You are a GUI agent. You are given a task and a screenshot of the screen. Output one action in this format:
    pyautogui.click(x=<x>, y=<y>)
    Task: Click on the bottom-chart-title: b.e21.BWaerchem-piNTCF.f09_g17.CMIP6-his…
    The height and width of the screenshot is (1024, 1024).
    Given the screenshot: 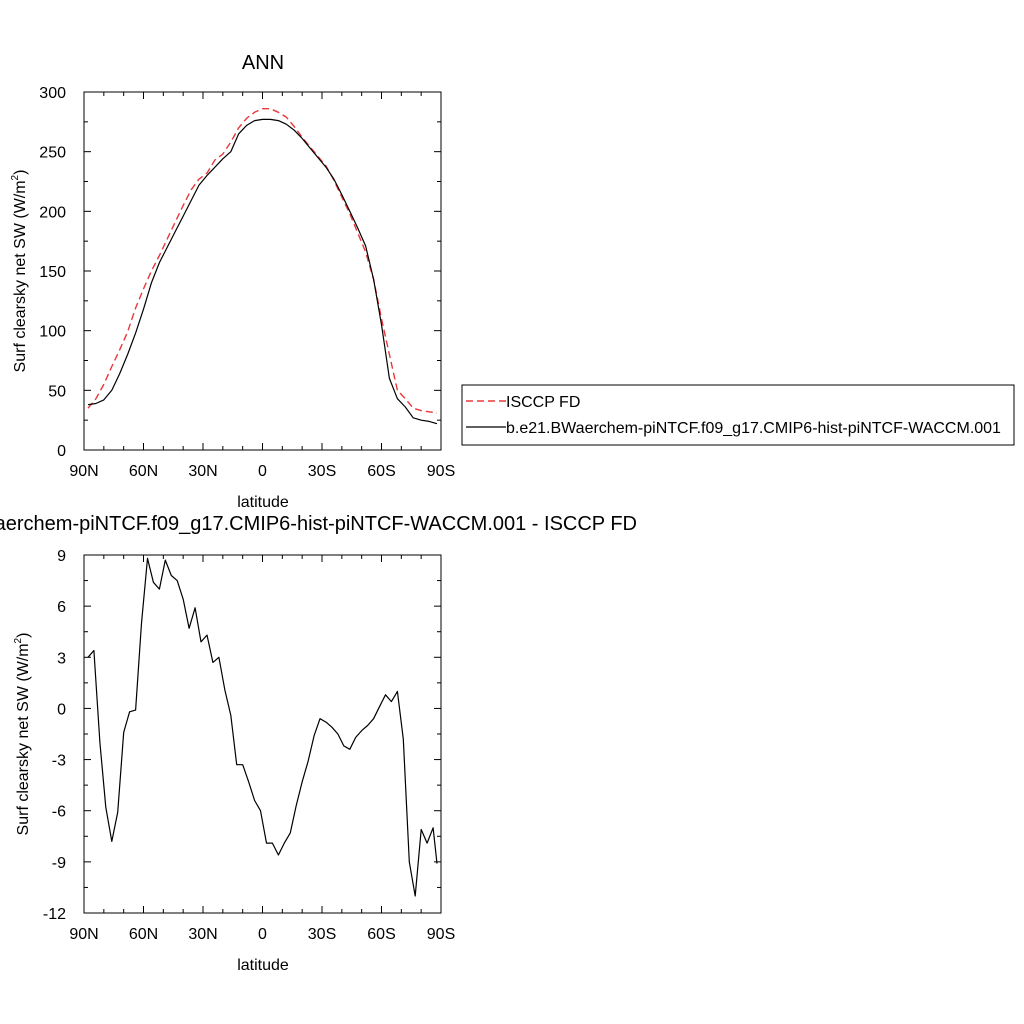 What is the action you would take?
    pyautogui.click(x=318, y=524)
    